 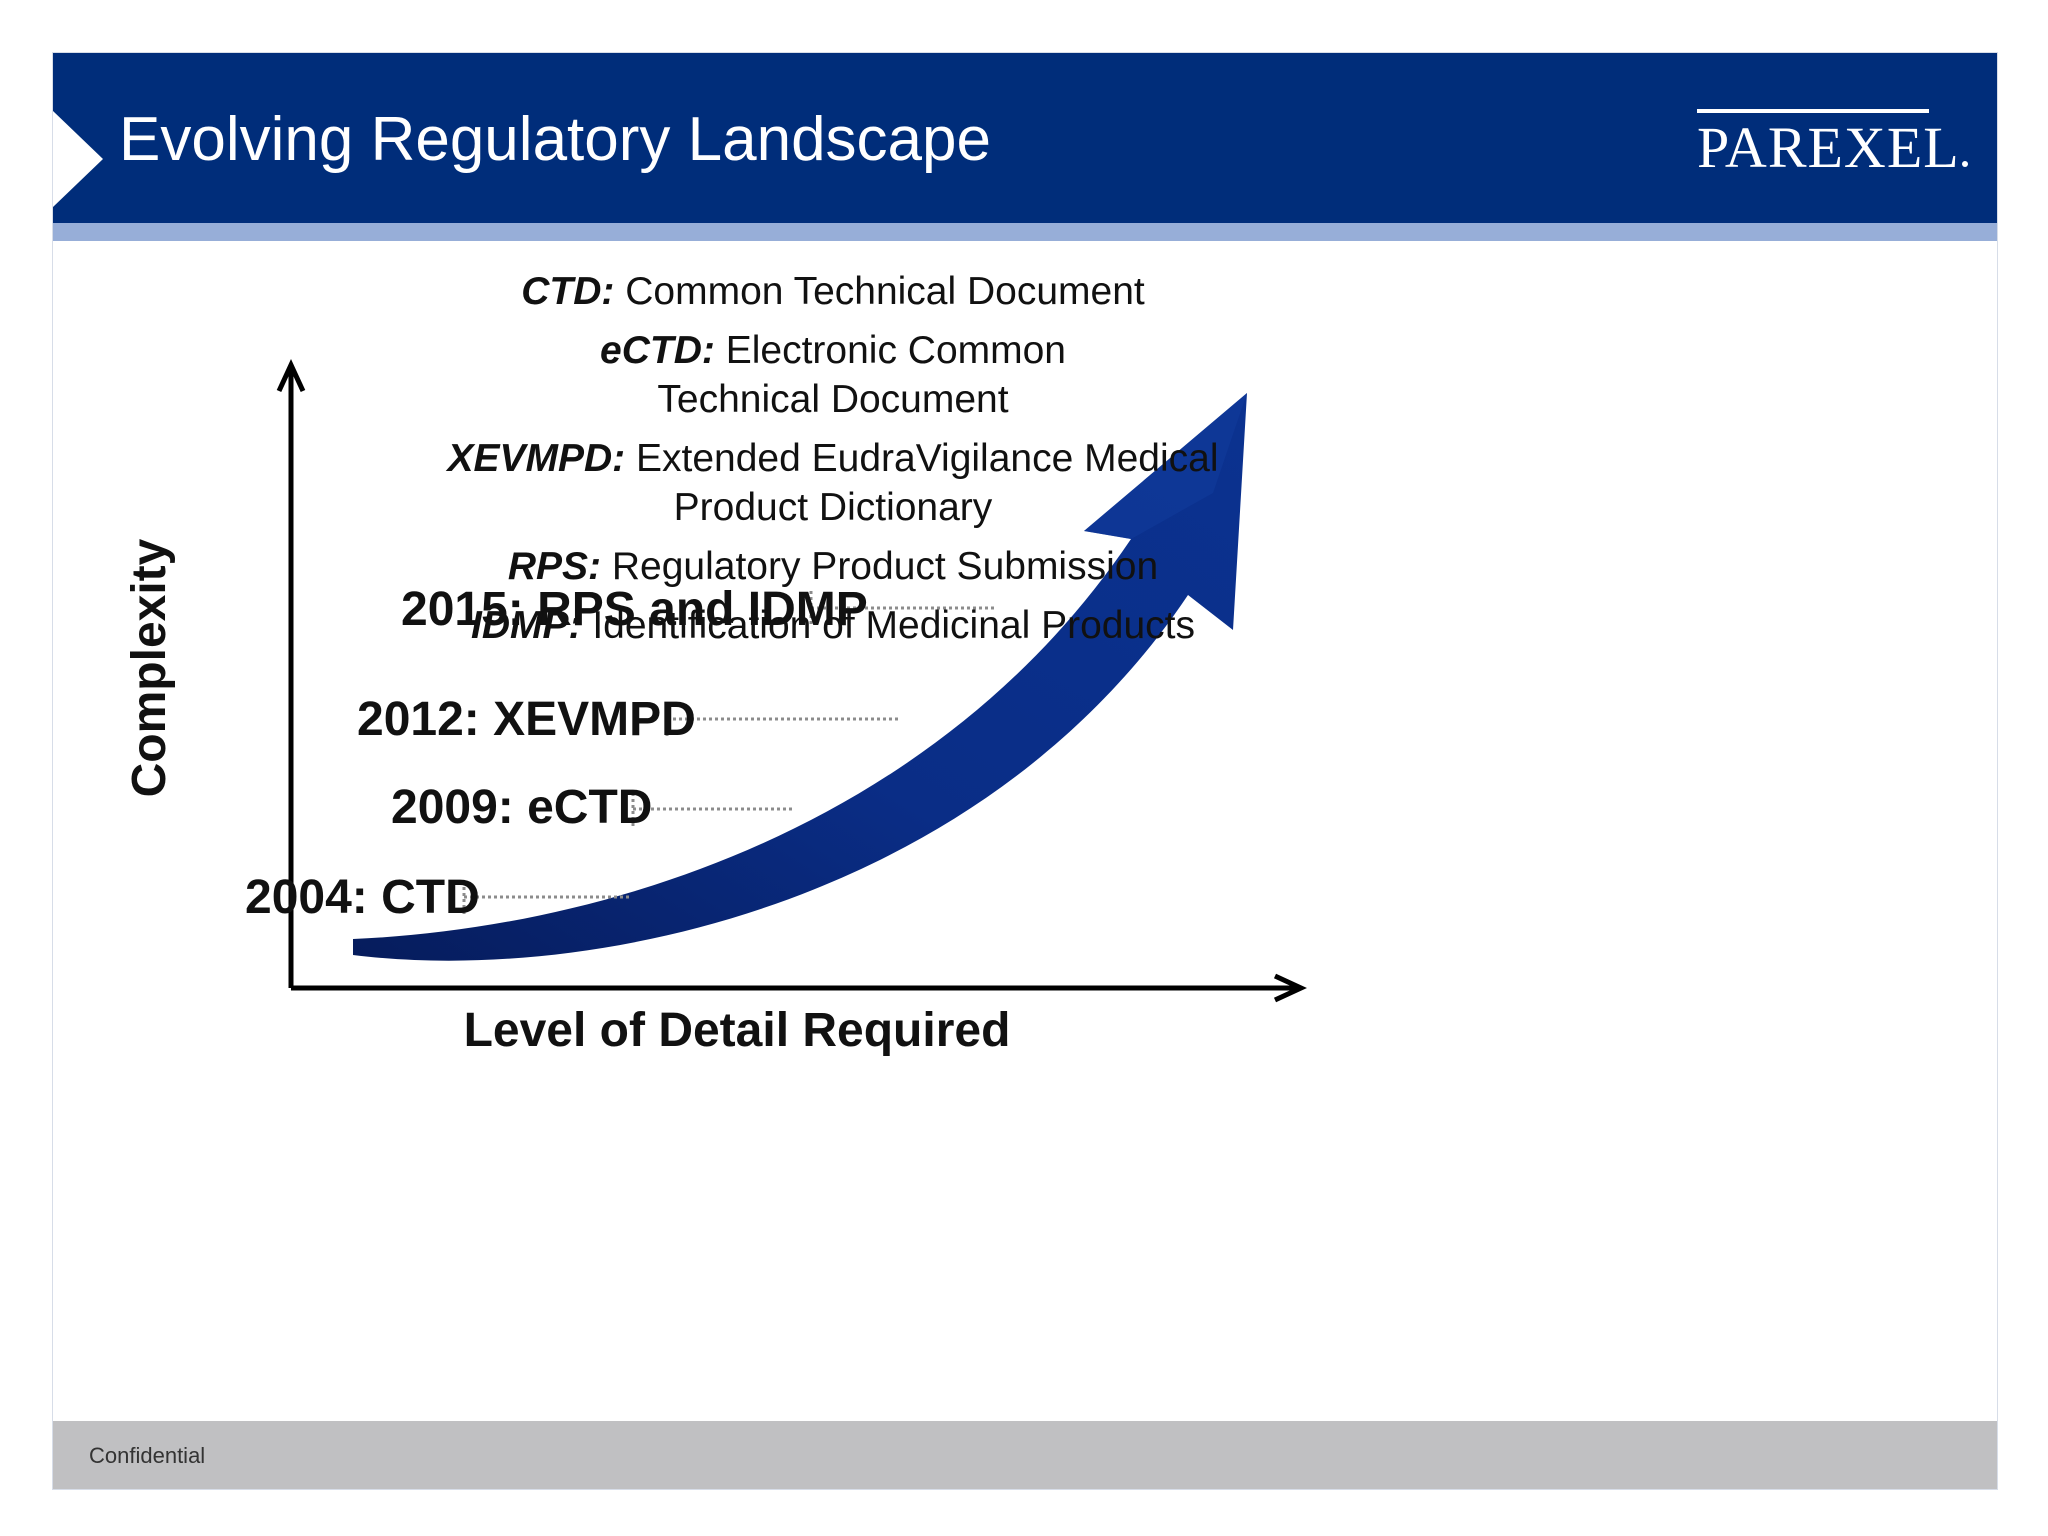 What do you see at coordinates (783, 721) in the screenshot?
I see `leader-2012` at bounding box center [783, 721].